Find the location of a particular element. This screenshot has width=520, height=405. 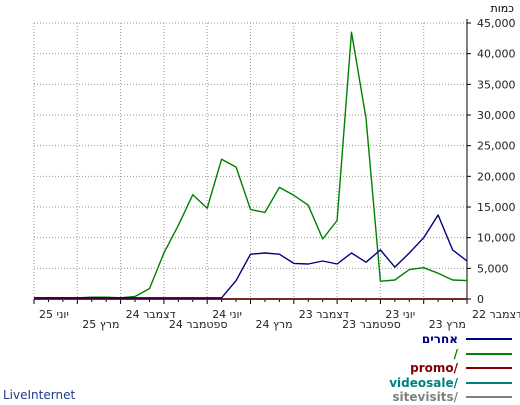

x-tick-label: ספטמבר 23 is located at coordinates (371, 324).